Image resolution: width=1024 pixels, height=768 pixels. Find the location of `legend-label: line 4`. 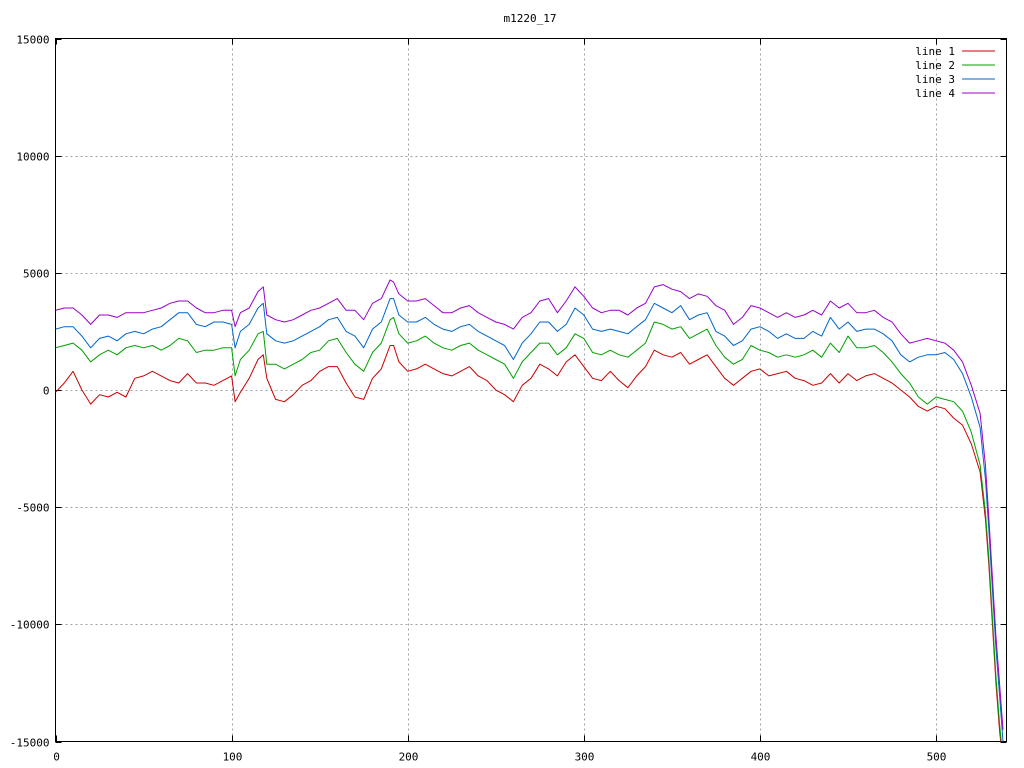

legend-label: line 4 is located at coordinates (935, 93).